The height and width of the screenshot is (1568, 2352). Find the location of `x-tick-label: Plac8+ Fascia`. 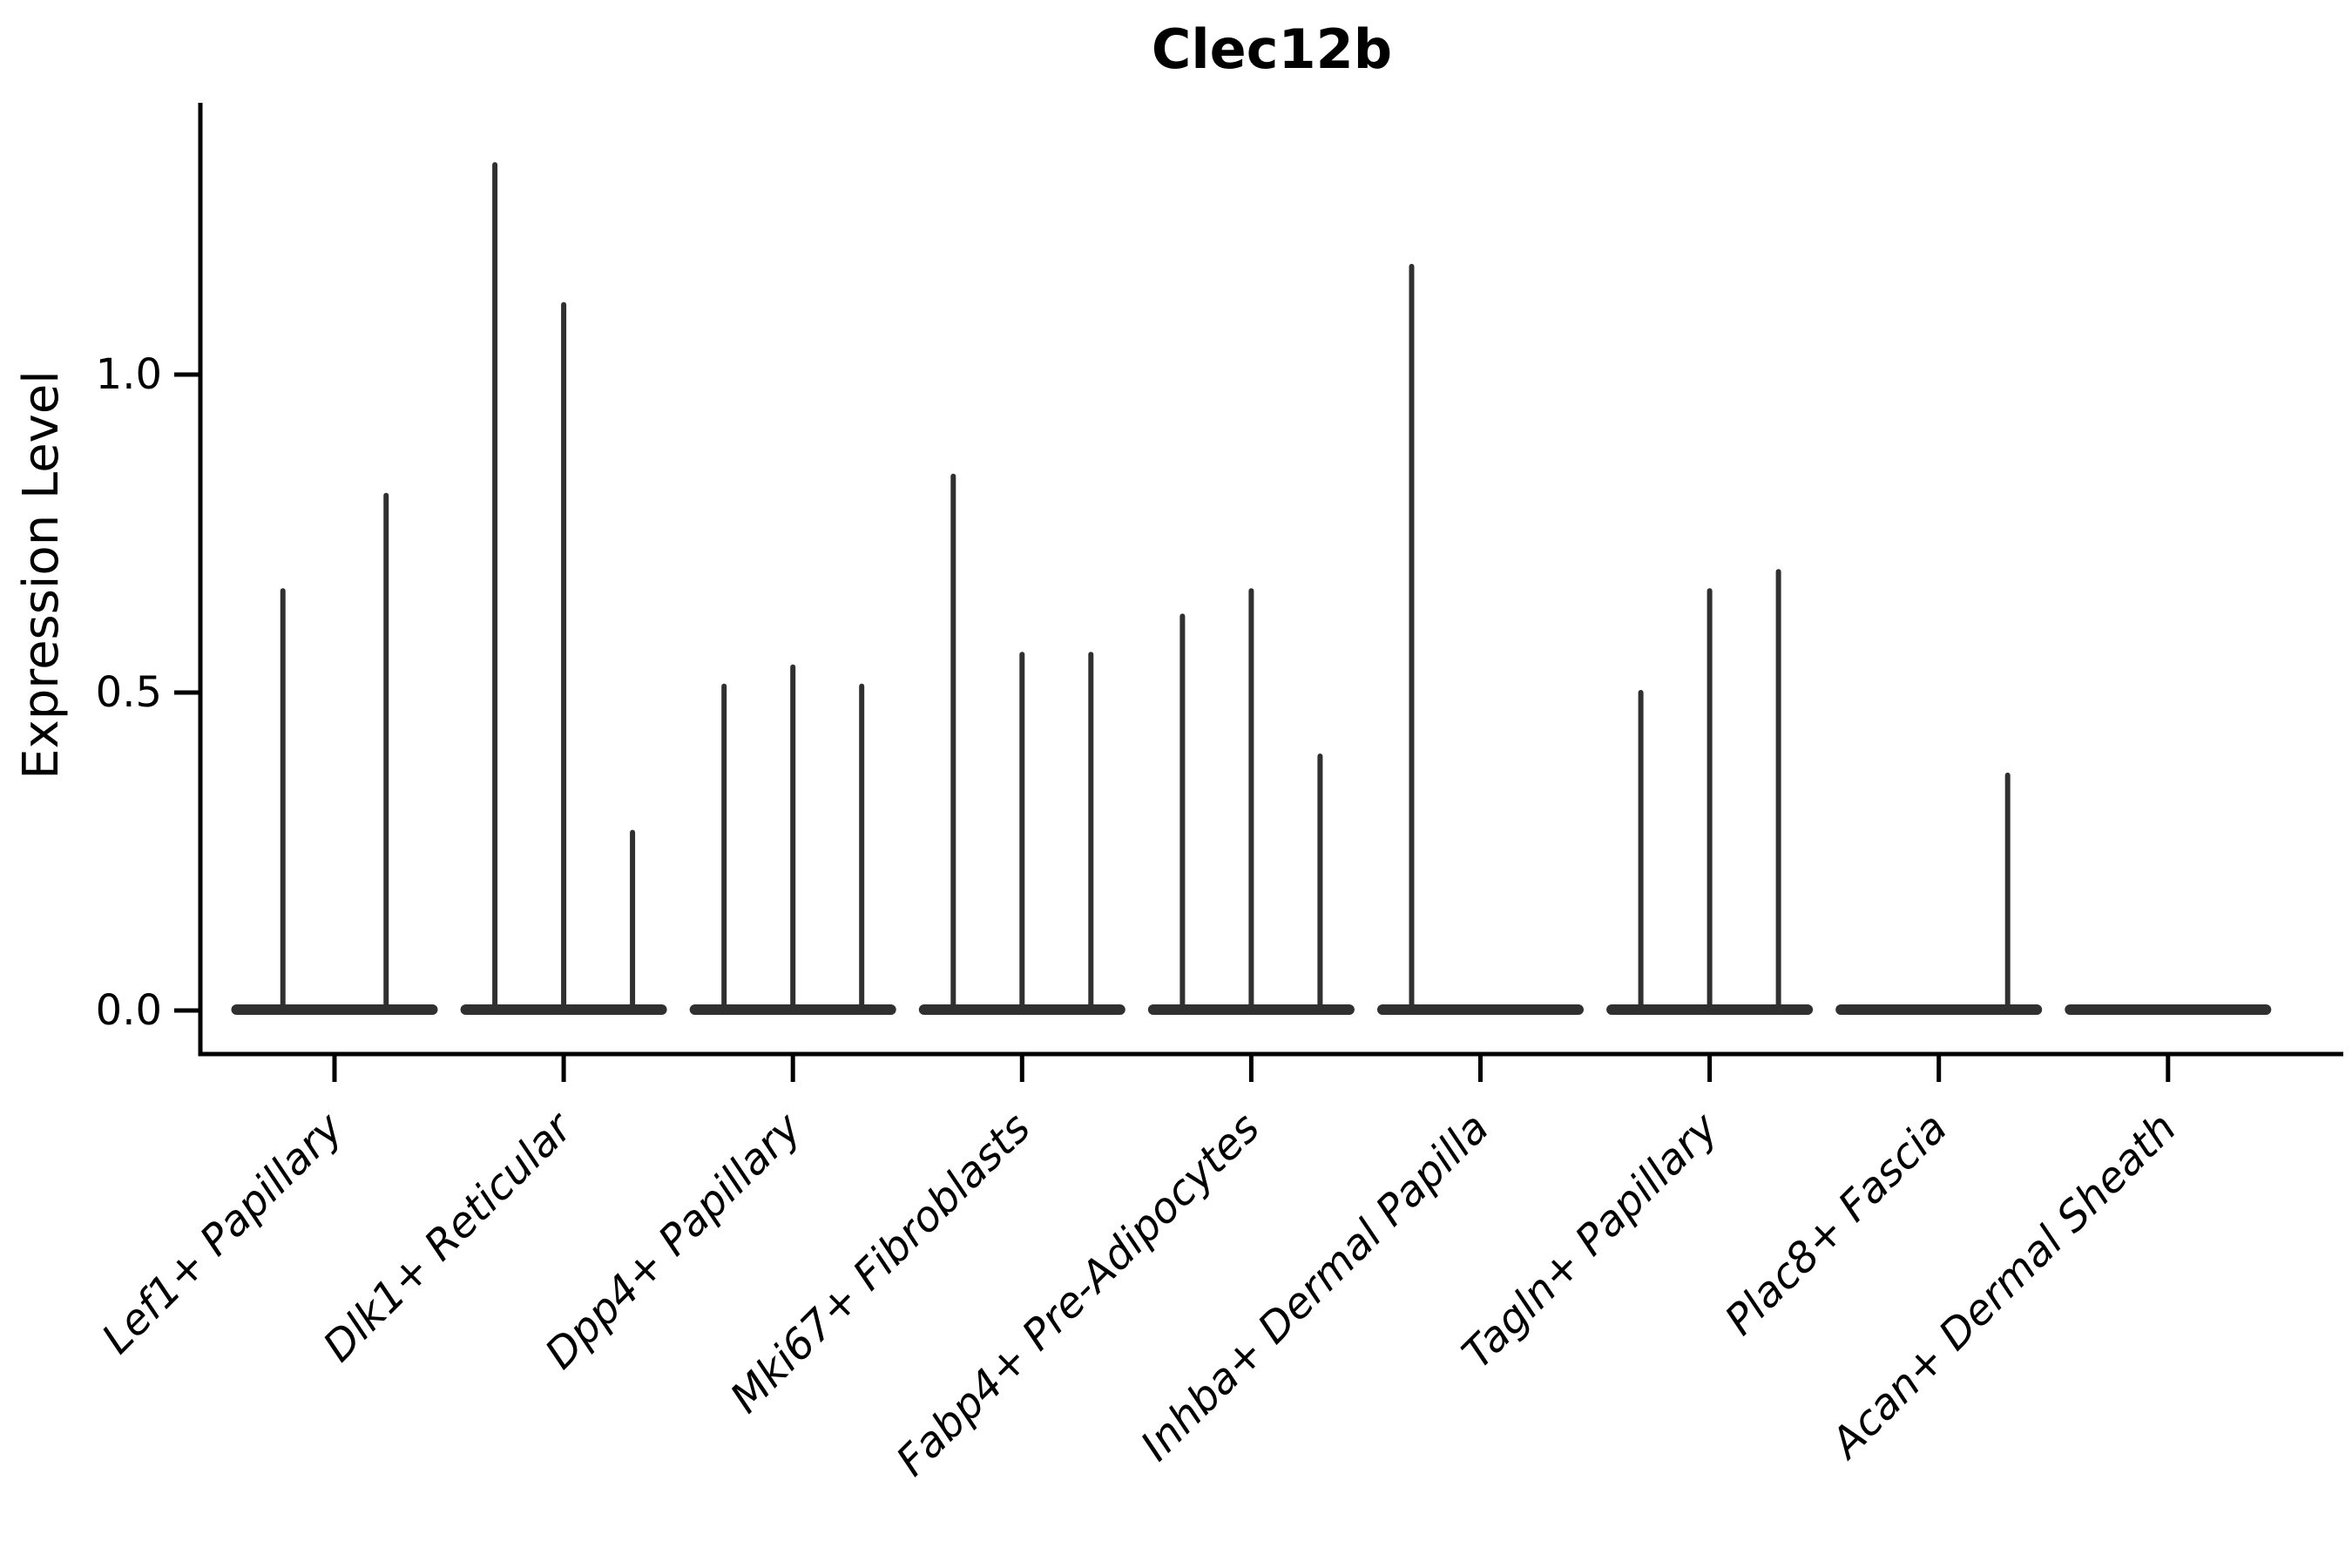

x-tick-label: Plac8+ Fascia is located at coordinates (1836, 1224).